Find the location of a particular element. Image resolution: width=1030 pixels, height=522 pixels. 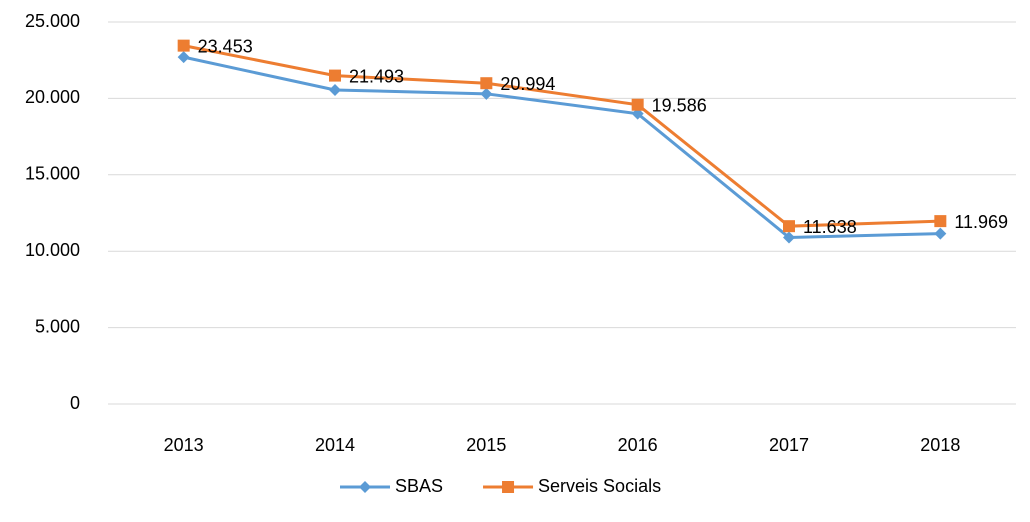

data-label: 11.969 is located at coordinates (981, 222).